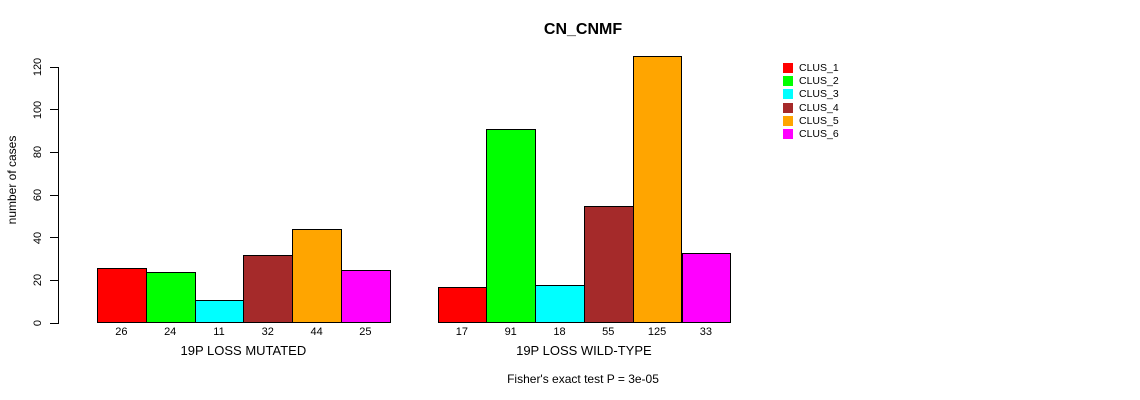 The height and width of the screenshot is (400, 1140). I want to click on bar-clus_1-group1, so click(122, 295).